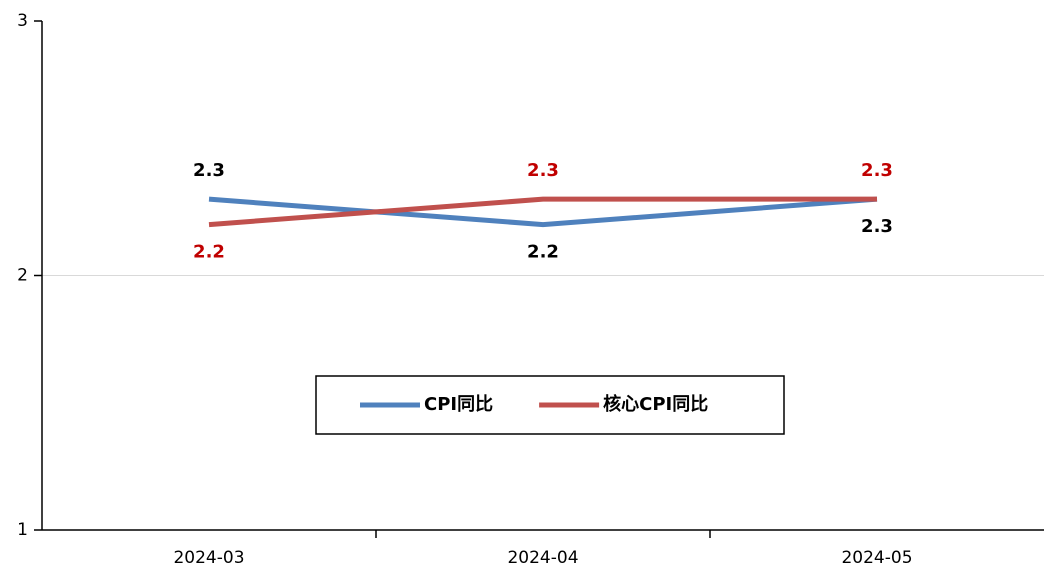 This screenshot has height=569, width=1044. What do you see at coordinates (208, 558) in the screenshot?
I see `x-tick-label: 2024-03` at bounding box center [208, 558].